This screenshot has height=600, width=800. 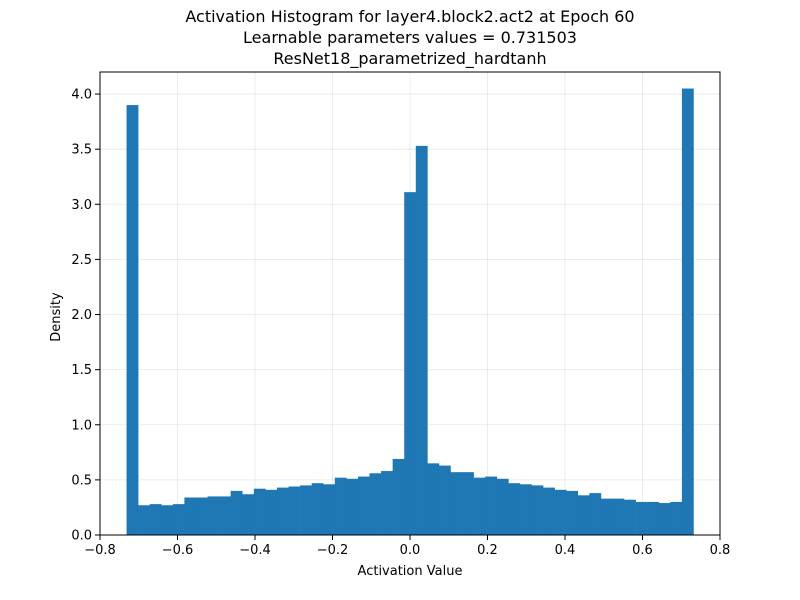 What do you see at coordinates (81, 150) in the screenshot?
I see `y-tick-label: 3.5` at bounding box center [81, 150].